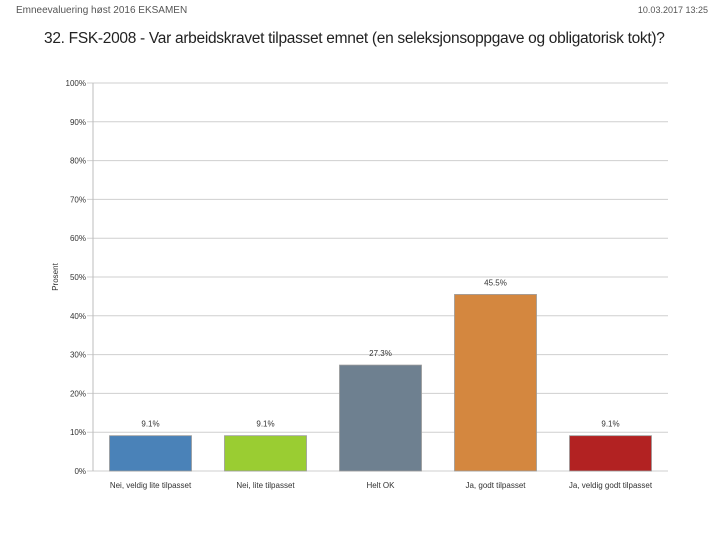 The height and width of the screenshot is (540, 720). What do you see at coordinates (78, 122) in the screenshot?
I see `y-tick-label: 90%` at bounding box center [78, 122].